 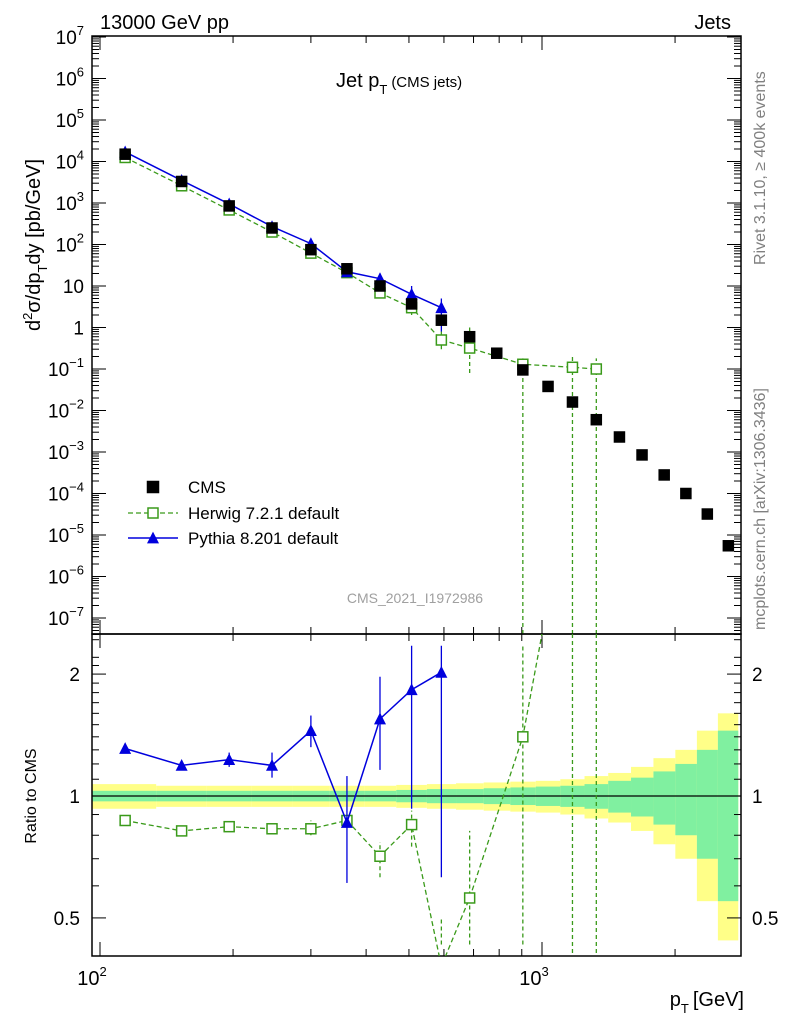 What do you see at coordinates (35, 245) in the screenshot?
I see `main-y-axis-label: d2σ/dpTdy [pb/GeV]` at bounding box center [35, 245].